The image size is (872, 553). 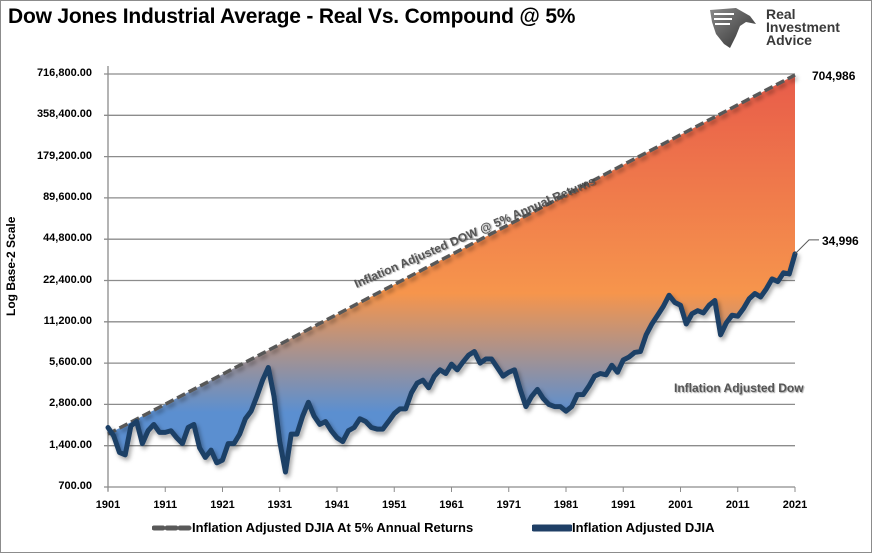 I want to click on logo: Real Investment Advice, so click(x=786, y=29).